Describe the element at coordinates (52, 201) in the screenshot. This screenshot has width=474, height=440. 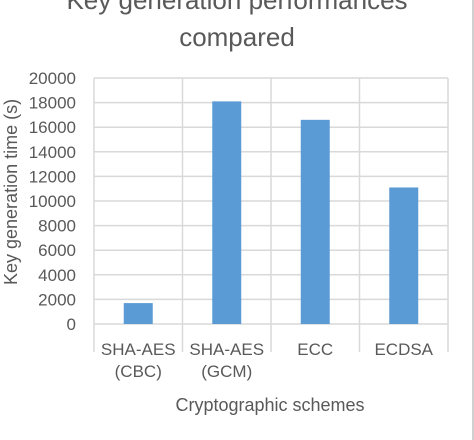
I see `y-tick-label-5: 10000` at that location.